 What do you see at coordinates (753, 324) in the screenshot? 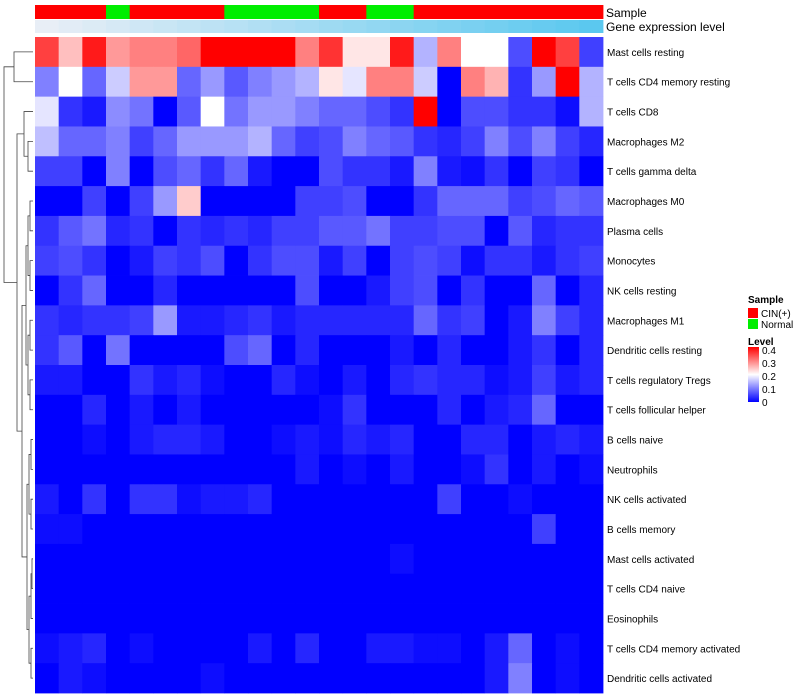
I see `legend-swatch-normal` at bounding box center [753, 324].